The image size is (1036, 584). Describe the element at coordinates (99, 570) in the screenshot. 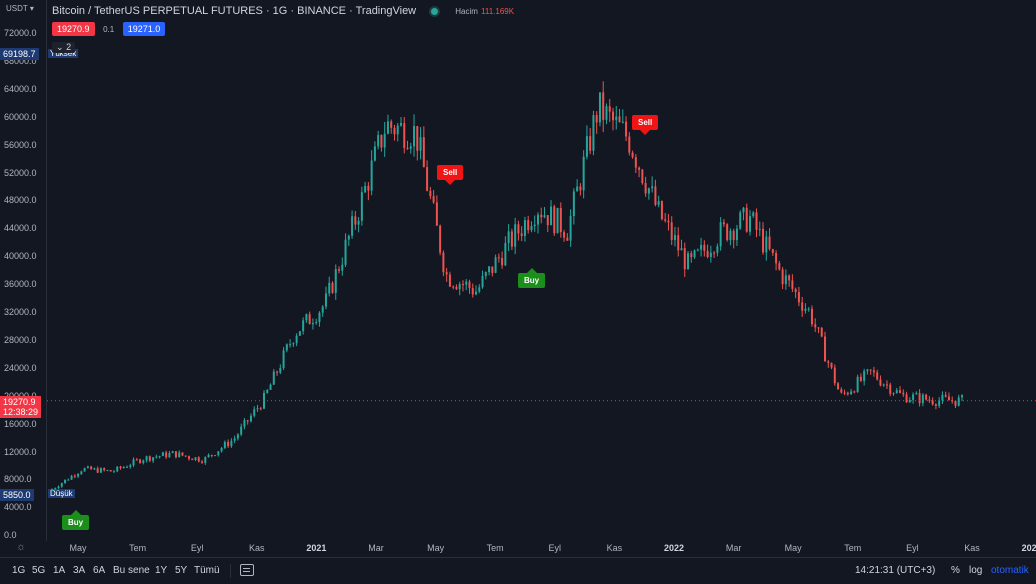

I see `range-button: 6A` at that location.